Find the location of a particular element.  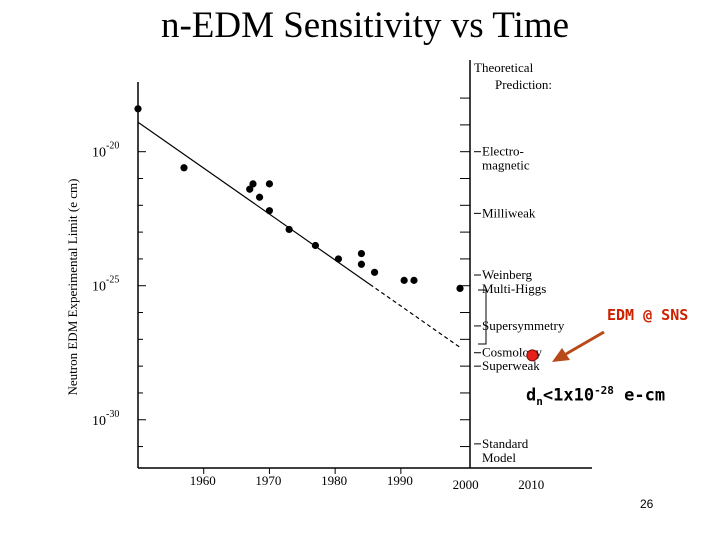

theory-entry-label-2: magnetic is located at coordinates (506, 165).